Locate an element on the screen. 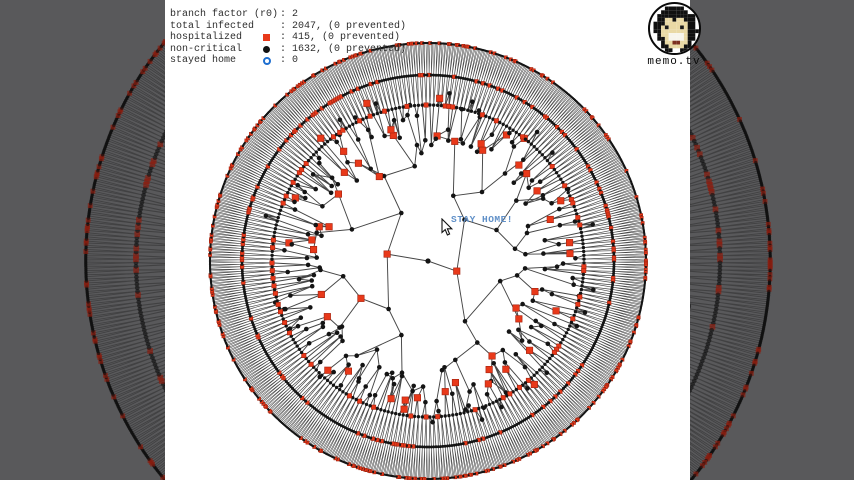 The image size is (854, 480). legend-row-non-critical: non-critical : 1632, (0 prevented) is located at coordinates (288, 49).